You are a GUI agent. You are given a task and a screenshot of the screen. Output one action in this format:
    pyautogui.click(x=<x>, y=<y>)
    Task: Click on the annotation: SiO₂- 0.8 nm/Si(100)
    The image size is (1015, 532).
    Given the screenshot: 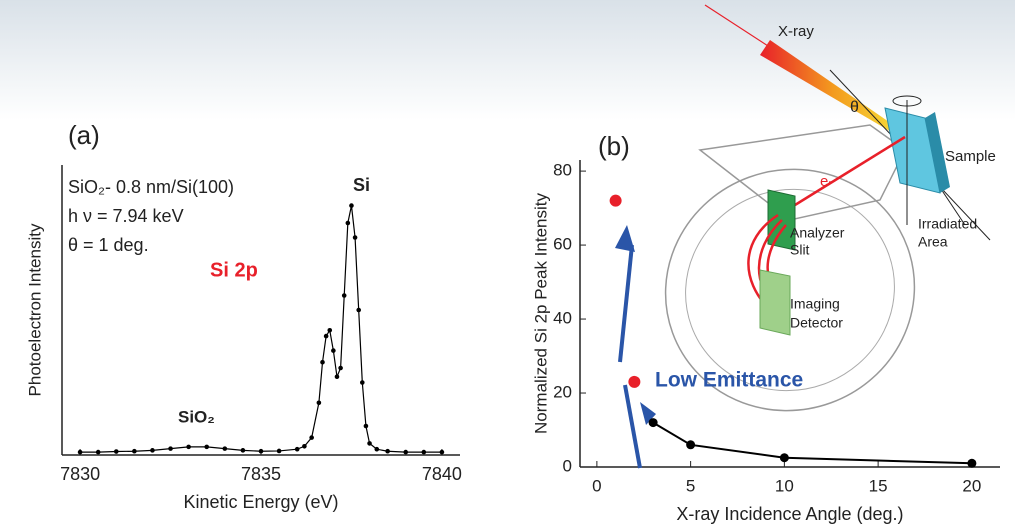 What is the action you would take?
    pyautogui.click(x=151, y=187)
    